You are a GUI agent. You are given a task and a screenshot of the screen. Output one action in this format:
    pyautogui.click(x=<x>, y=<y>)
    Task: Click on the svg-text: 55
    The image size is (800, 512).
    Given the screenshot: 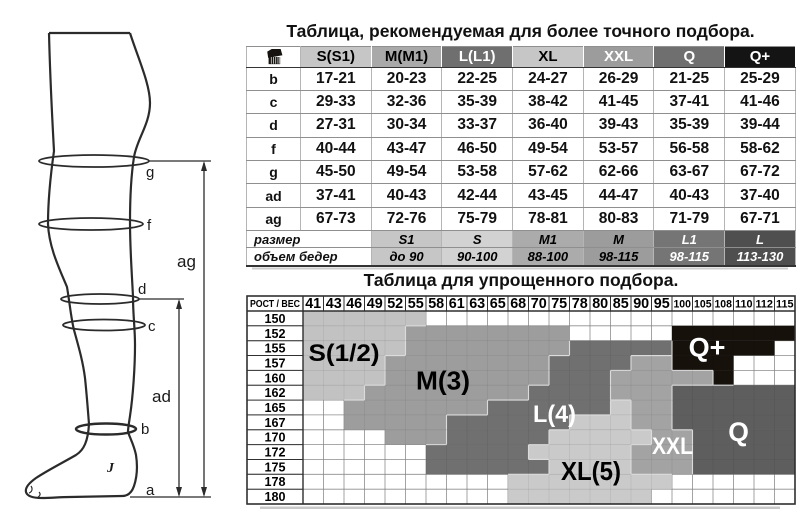 What is the action you would take?
    pyautogui.click(x=416, y=304)
    